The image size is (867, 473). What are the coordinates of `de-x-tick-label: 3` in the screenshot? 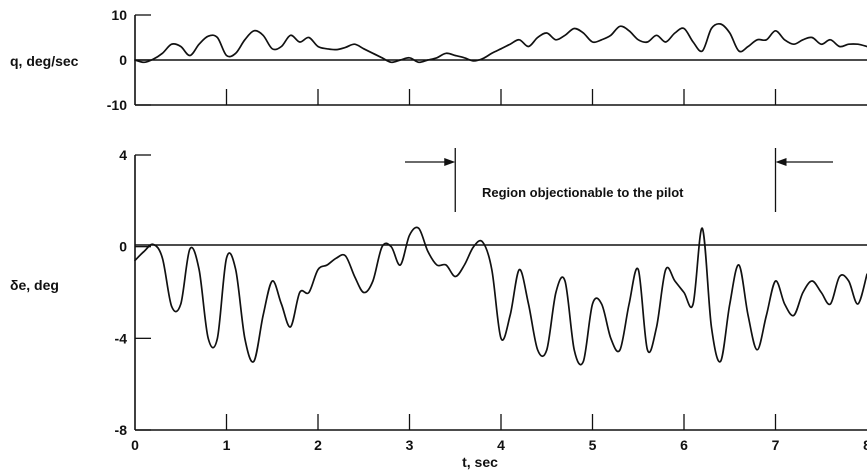 It's located at (410, 445).